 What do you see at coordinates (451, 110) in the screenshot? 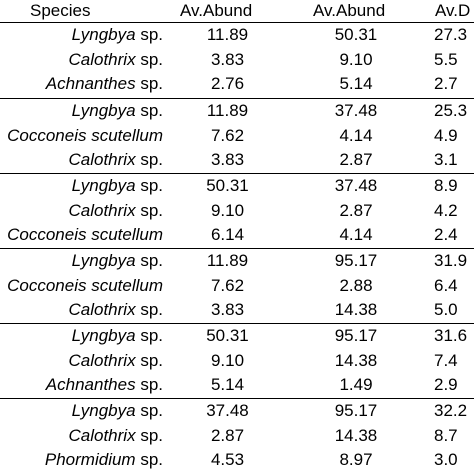
I see `av-diss-cell: 25.3` at bounding box center [451, 110].